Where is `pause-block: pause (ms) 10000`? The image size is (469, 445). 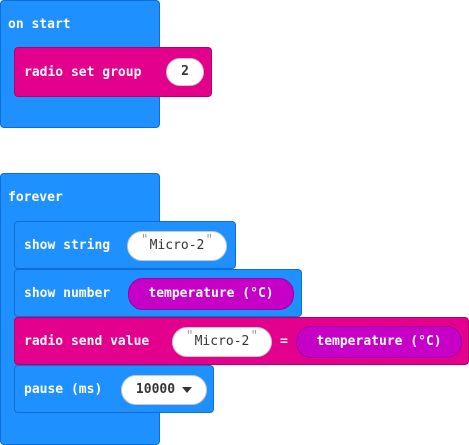
pause-block: pause (ms) 10000 is located at coordinates (114, 389).